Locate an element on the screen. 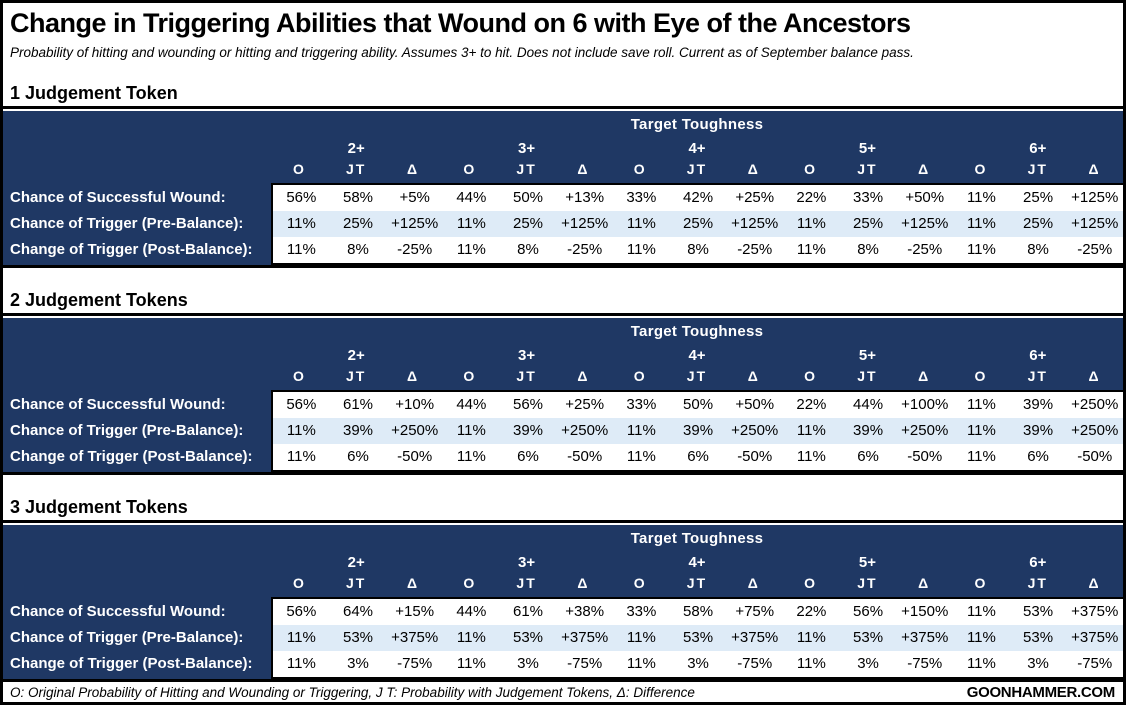 The width and height of the screenshot is (1126, 705). target-toughness-label: Target Toughness is located at coordinates (697, 331).